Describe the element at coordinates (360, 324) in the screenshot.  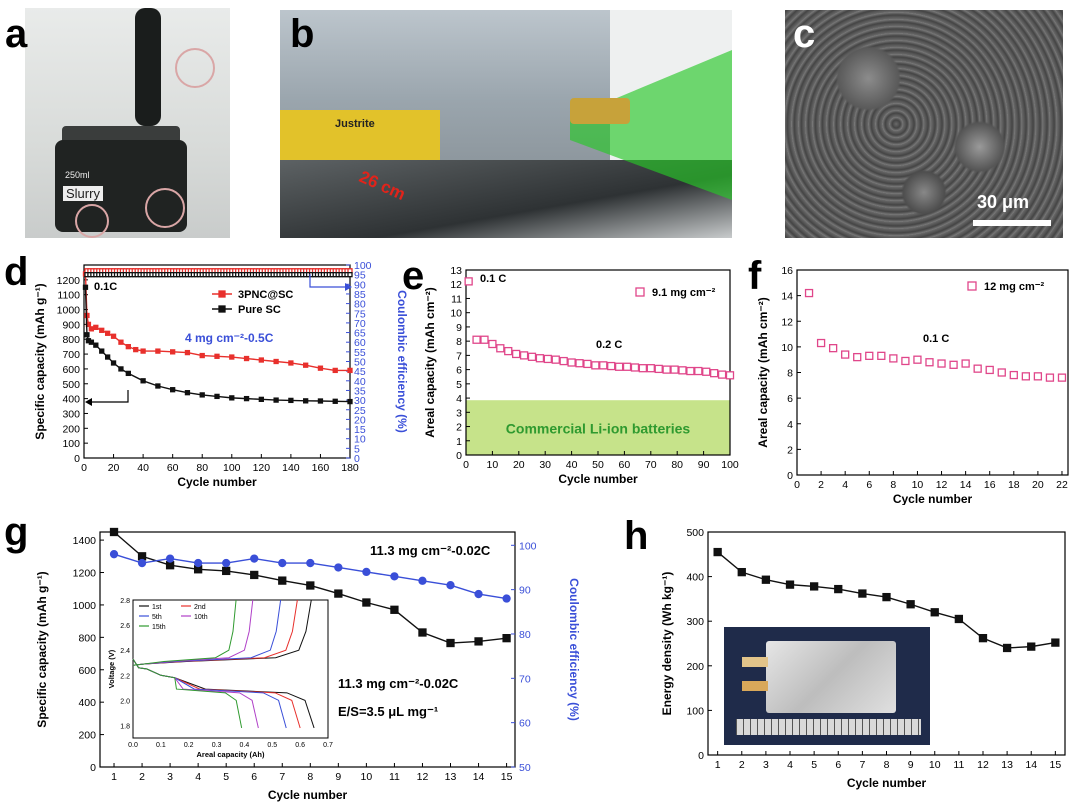
I see `y2-tick-label: 70` at that location.